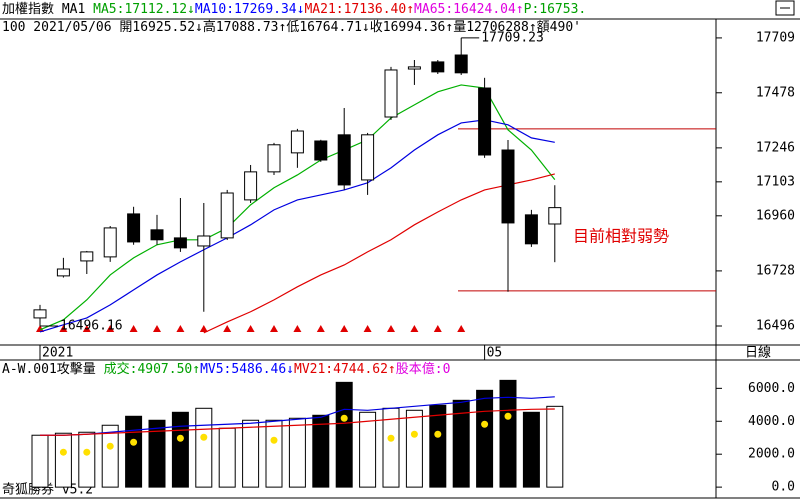  Describe the element at coordinates (494, 27) in the screenshot. I see `header-item: 量12706288↑` at that location.